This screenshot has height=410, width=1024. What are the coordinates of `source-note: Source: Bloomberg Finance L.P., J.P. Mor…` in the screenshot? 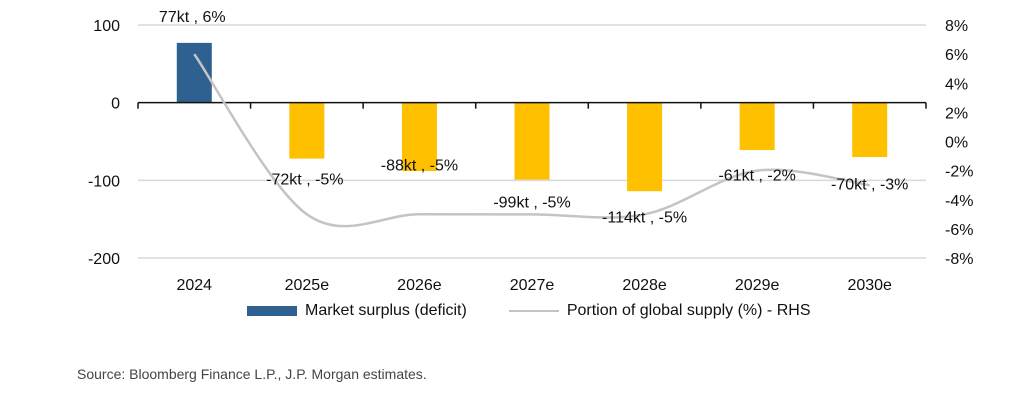 It's located at (252, 374).